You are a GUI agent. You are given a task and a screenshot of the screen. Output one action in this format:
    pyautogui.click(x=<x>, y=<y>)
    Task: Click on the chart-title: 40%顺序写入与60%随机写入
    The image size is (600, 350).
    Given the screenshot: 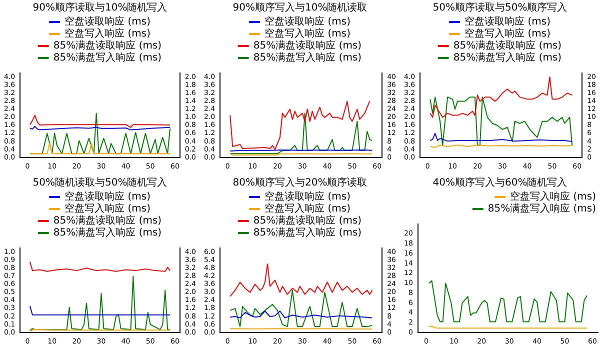 What is the action you would take?
    pyautogui.click(x=500, y=182)
    